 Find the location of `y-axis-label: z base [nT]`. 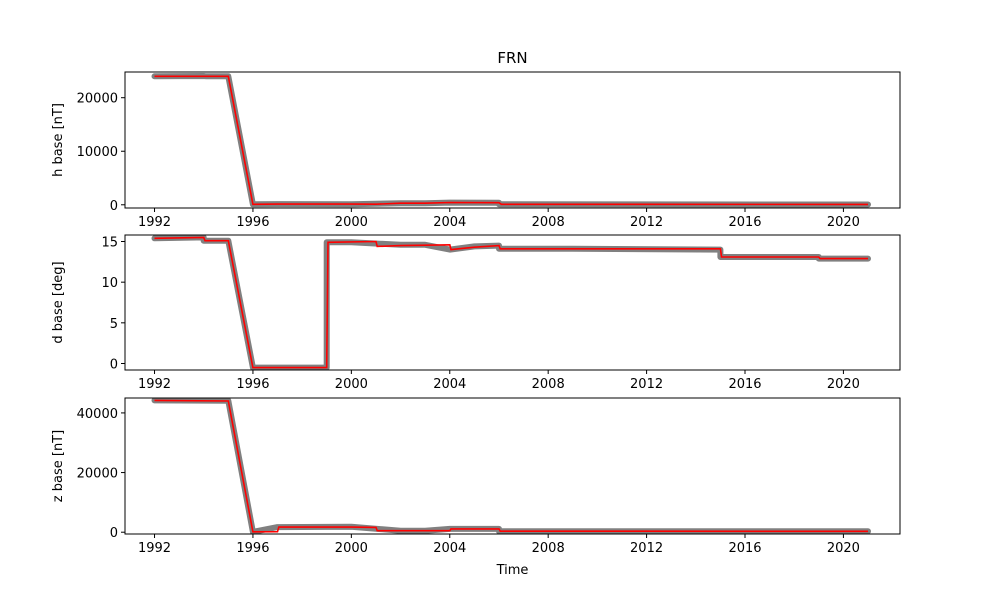

y-axis-label: z base [nT] is located at coordinates (58, 466).